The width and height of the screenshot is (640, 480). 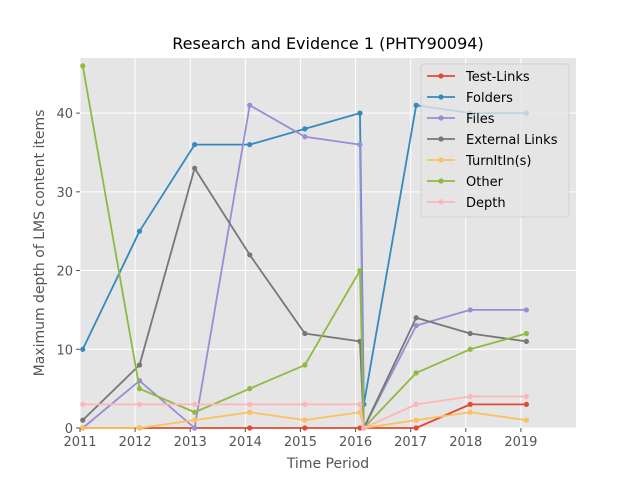 I want to click on legend-item: Test-Links, so click(x=478, y=77).